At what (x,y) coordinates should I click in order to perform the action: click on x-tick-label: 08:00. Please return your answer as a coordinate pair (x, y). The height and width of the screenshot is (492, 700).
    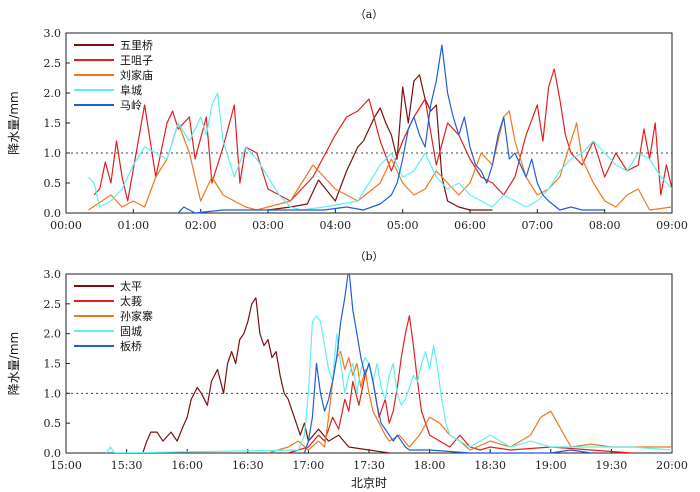
    Looking at the image, I should click on (605, 225).